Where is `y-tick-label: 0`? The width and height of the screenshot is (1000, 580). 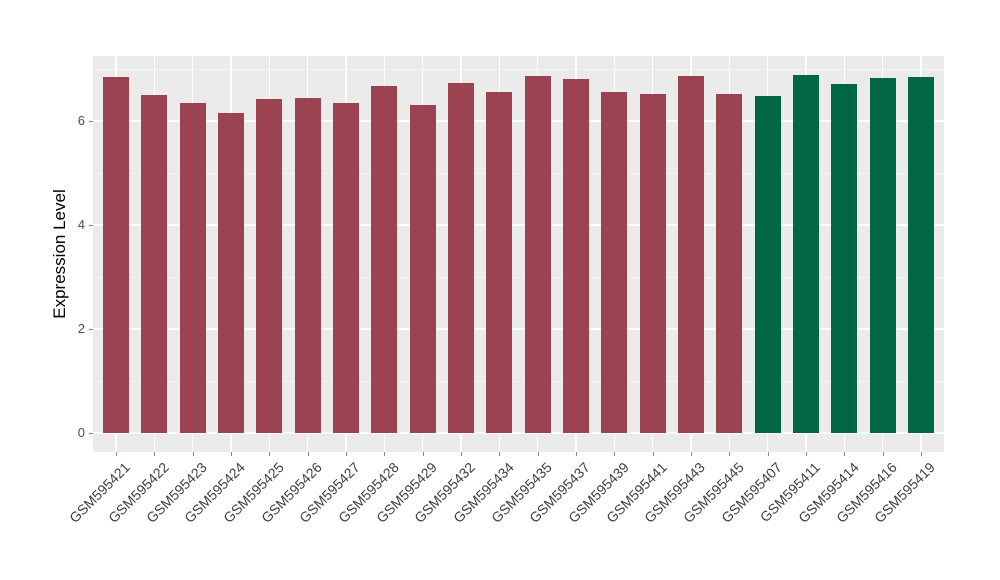
y-tick-label: 0 is located at coordinates (81, 432).